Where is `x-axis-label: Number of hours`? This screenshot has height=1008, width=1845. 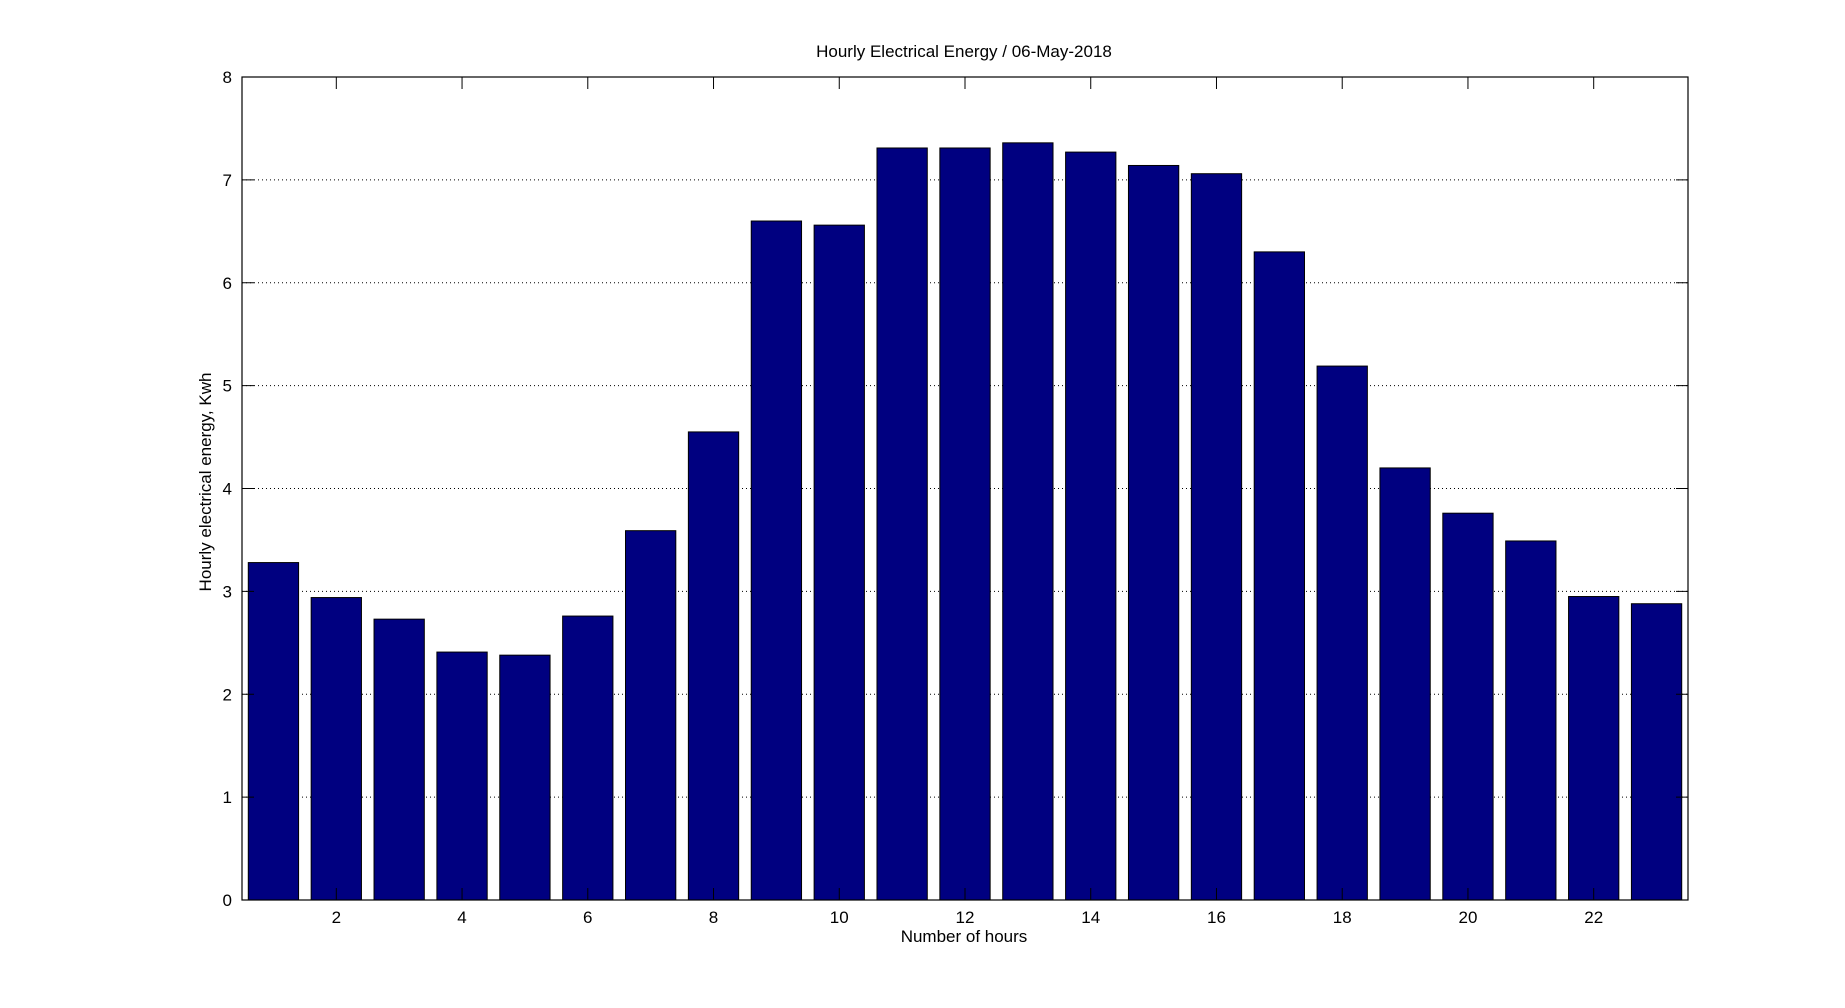
x-axis-label: Number of hours is located at coordinates (964, 936).